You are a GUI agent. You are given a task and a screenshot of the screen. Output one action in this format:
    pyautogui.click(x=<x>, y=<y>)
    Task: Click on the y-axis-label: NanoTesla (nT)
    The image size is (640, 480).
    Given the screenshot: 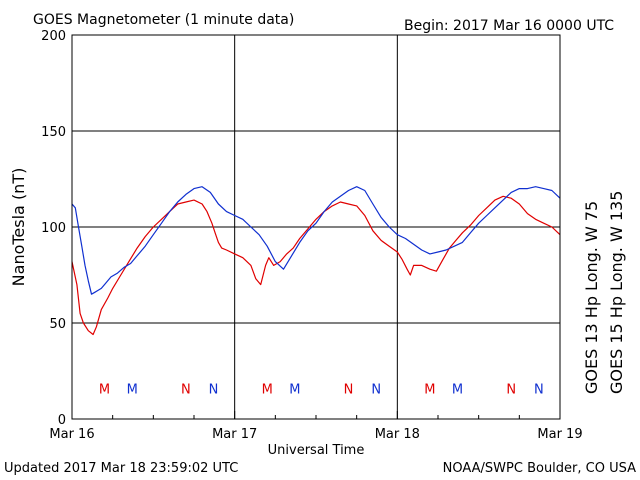 What is the action you would take?
    pyautogui.click(x=18, y=227)
    